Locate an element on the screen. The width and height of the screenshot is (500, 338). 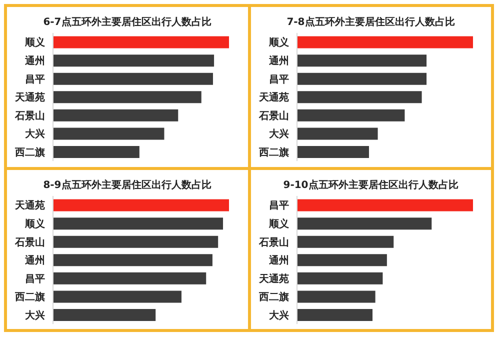
chart-title: 9-10点五环外主要居住区出行人数占比 is located at coordinates (370, 185).